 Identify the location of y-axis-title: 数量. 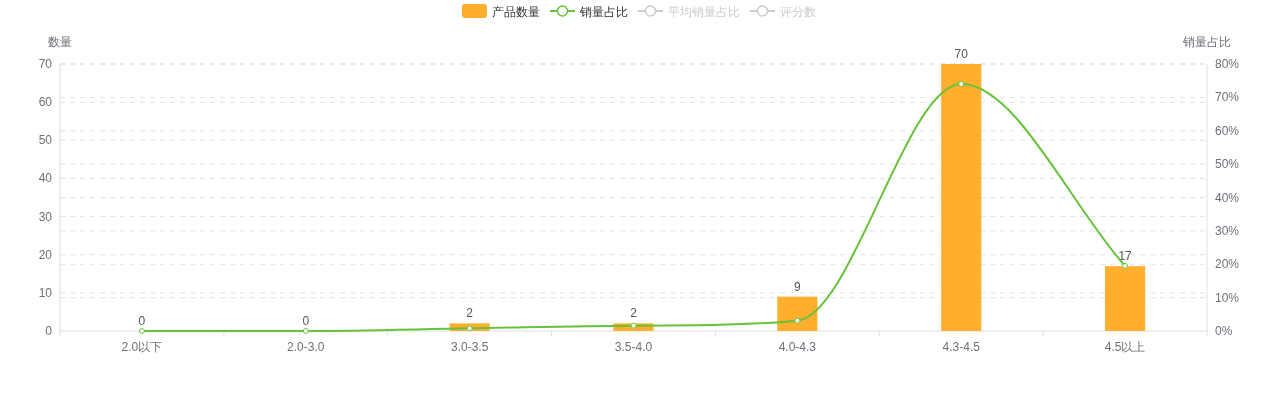
(60, 42).